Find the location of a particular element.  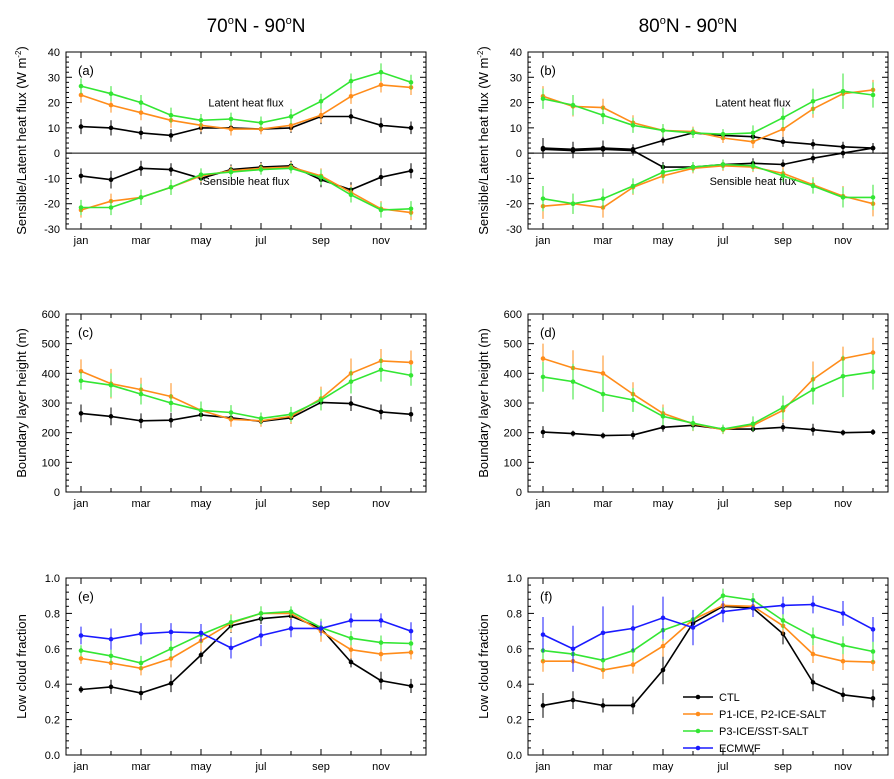

series-p1-ice-p2-ice-salt is located at coordinates (708, 386).